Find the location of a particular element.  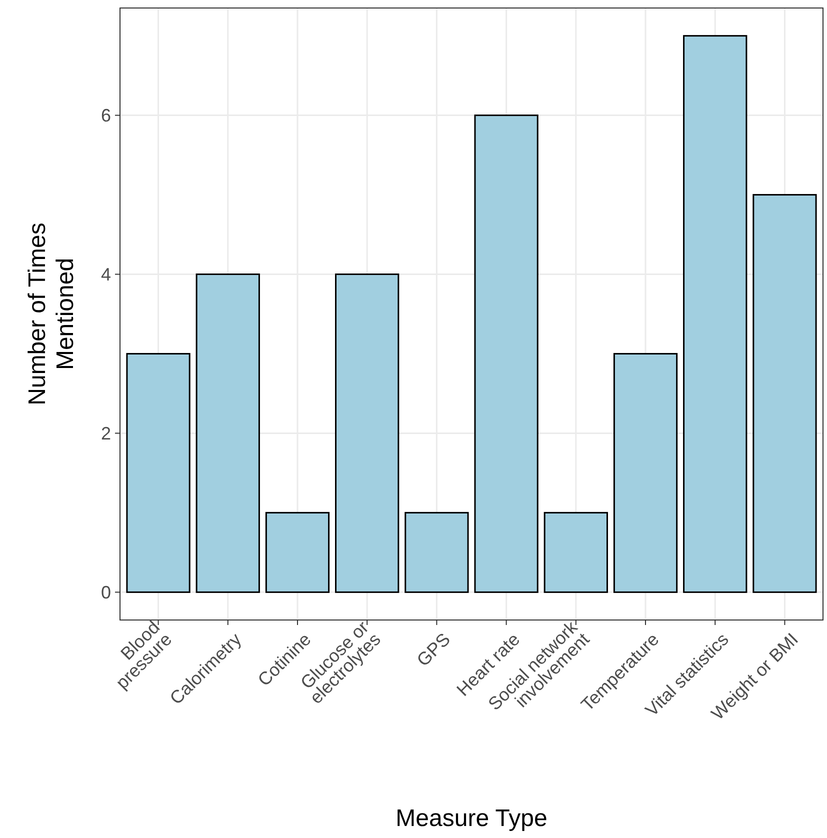

x-axis-title: Measure Type is located at coordinates (472, 818).